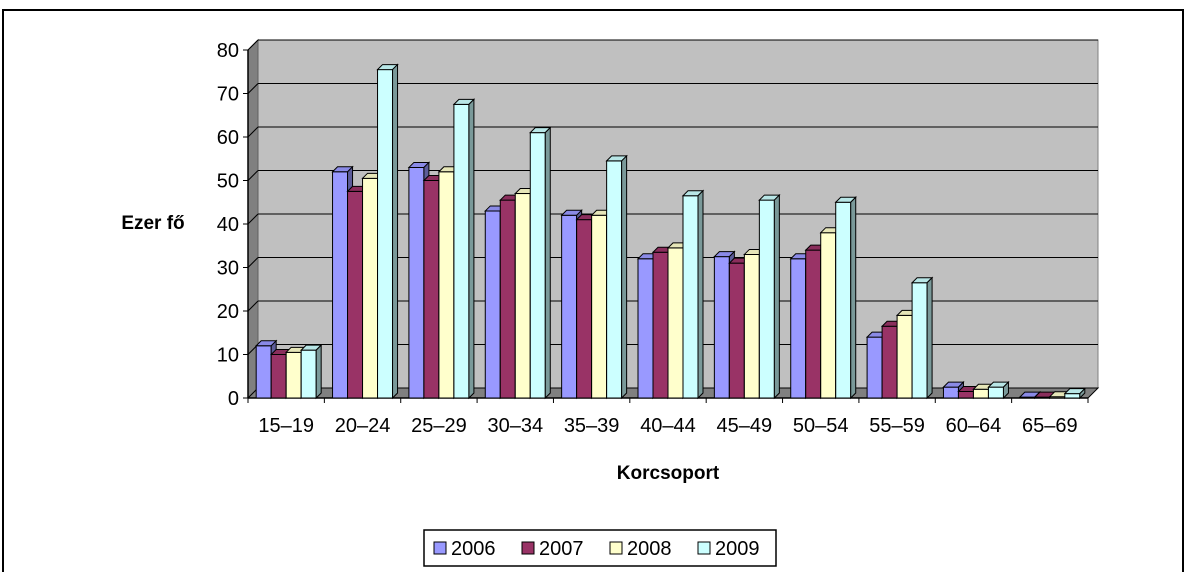 The image size is (1188, 572). I want to click on y-tick-label: 0, so click(233, 399).